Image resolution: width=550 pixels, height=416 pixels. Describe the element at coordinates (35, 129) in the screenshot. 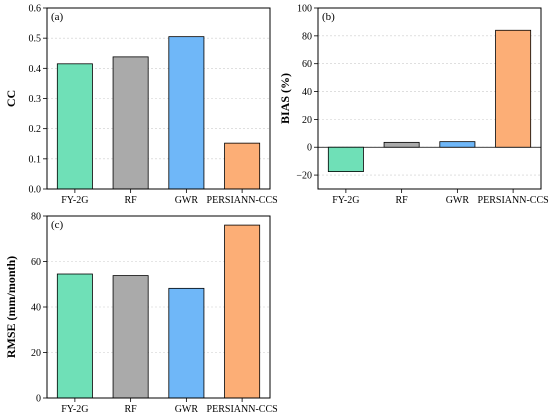

I see `y-tick-label: 0.2` at that location.